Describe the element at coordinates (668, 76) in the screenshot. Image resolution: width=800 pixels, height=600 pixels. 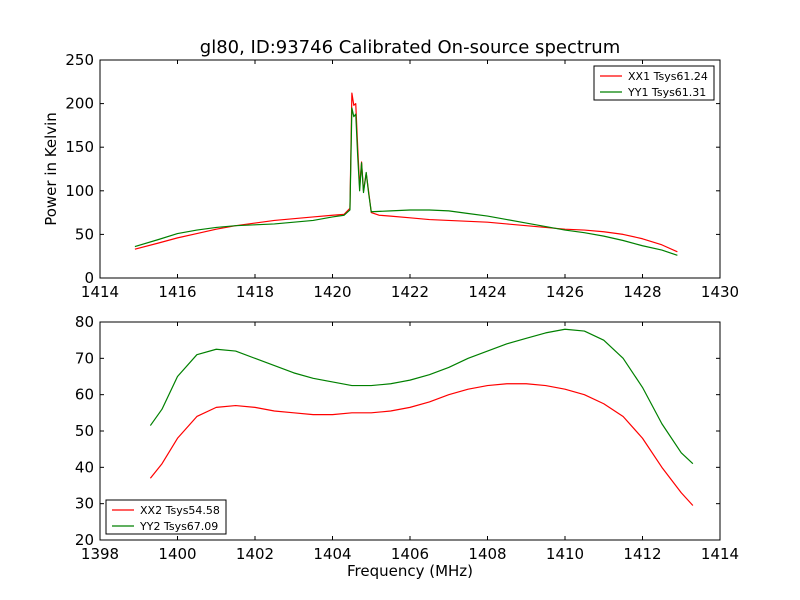
I see `legend-label: XX1 Tsys61.24` at that location.